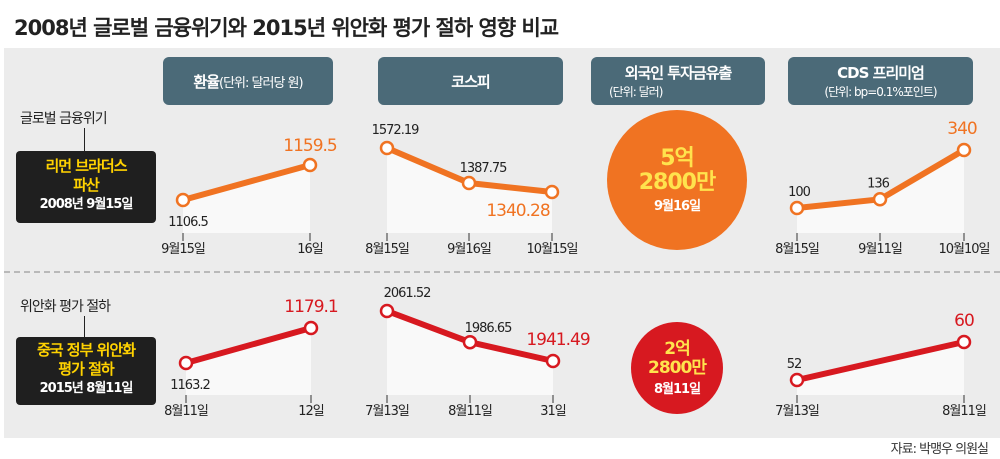 The image size is (1000, 459). Describe the element at coordinates (407, 293) in the screenshot. I see `data-label: 2061.52` at that location.